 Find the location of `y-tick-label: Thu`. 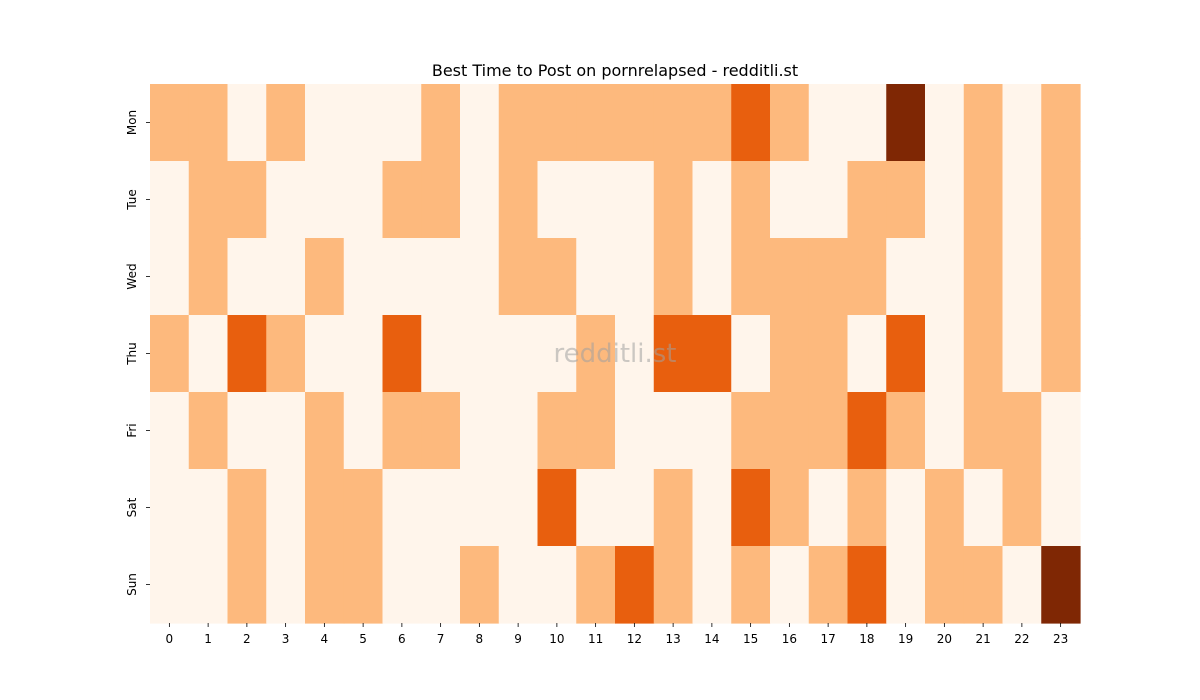

y-tick-label: Thu is located at coordinates (132, 354).